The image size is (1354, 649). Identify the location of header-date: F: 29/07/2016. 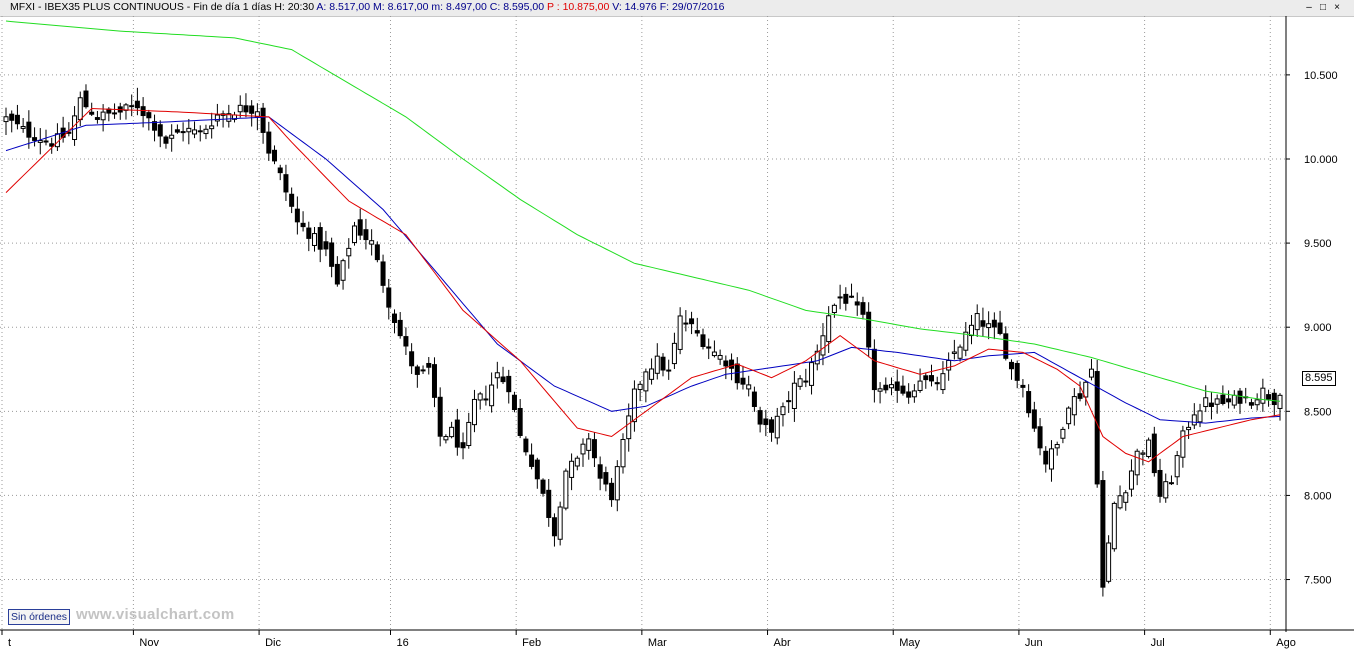
(692, 7).